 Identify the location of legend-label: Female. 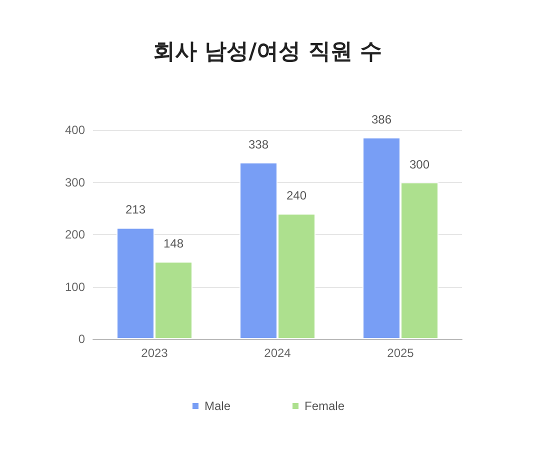
(324, 406).